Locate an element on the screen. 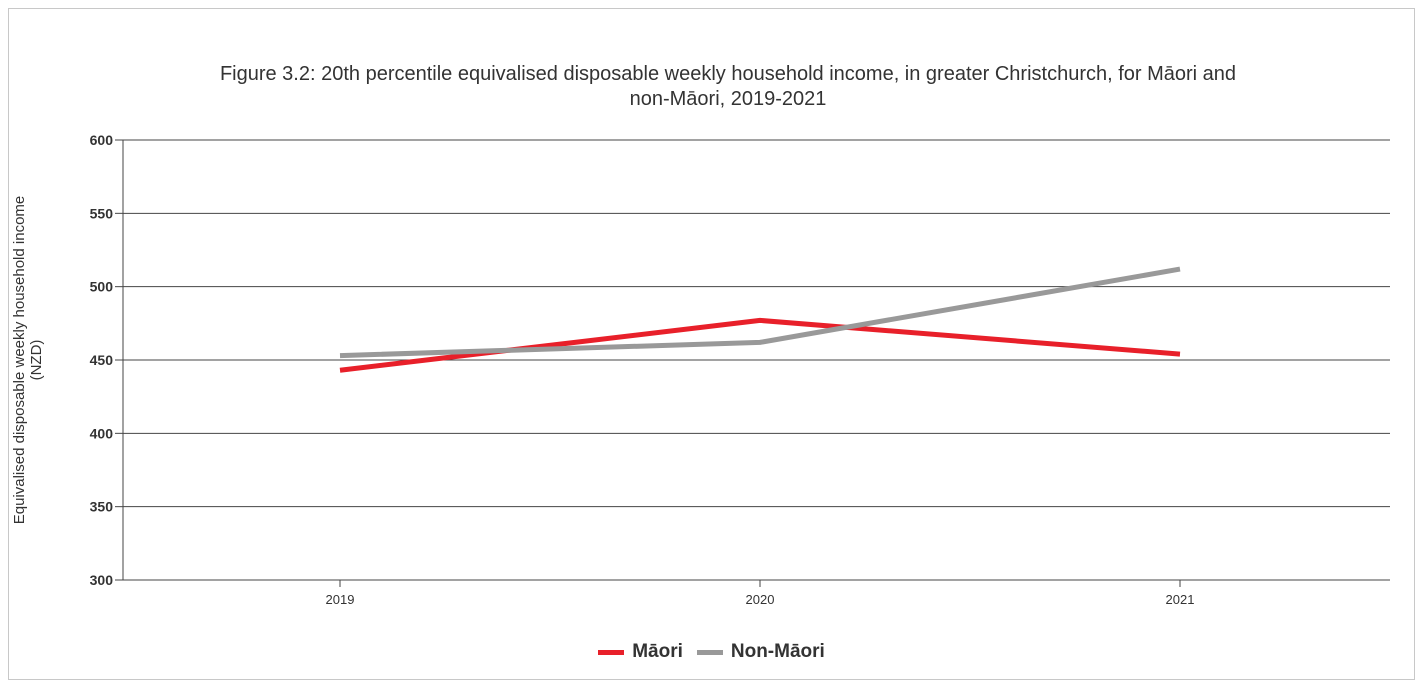  legend-swatch-maori is located at coordinates (611, 652).